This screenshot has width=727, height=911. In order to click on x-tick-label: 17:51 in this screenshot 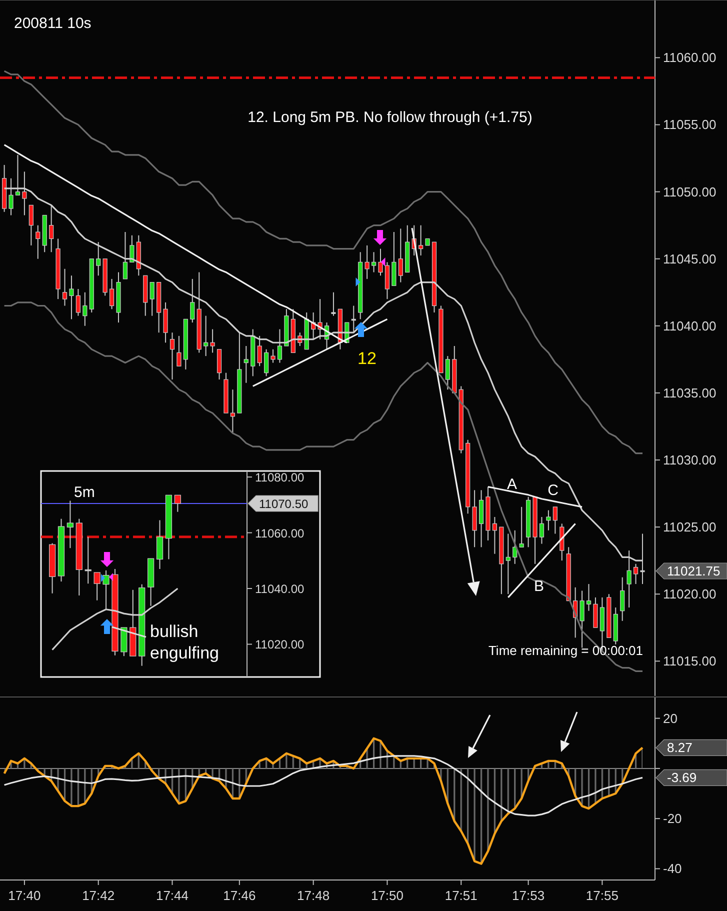, I will do `click(461, 895)`.